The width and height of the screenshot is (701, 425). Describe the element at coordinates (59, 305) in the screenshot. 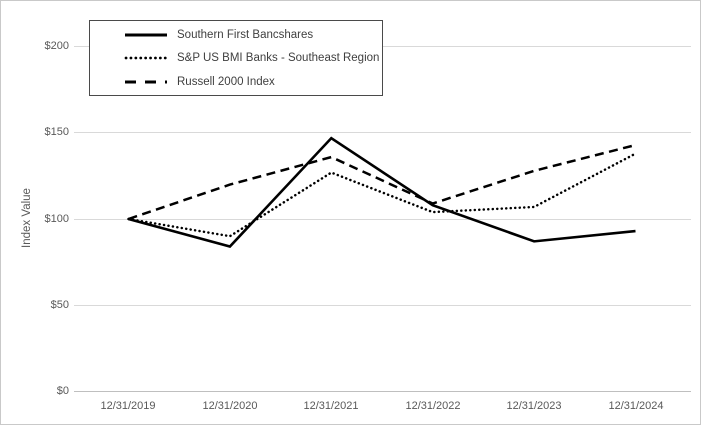

I see `y-tick-label: $50` at that location.